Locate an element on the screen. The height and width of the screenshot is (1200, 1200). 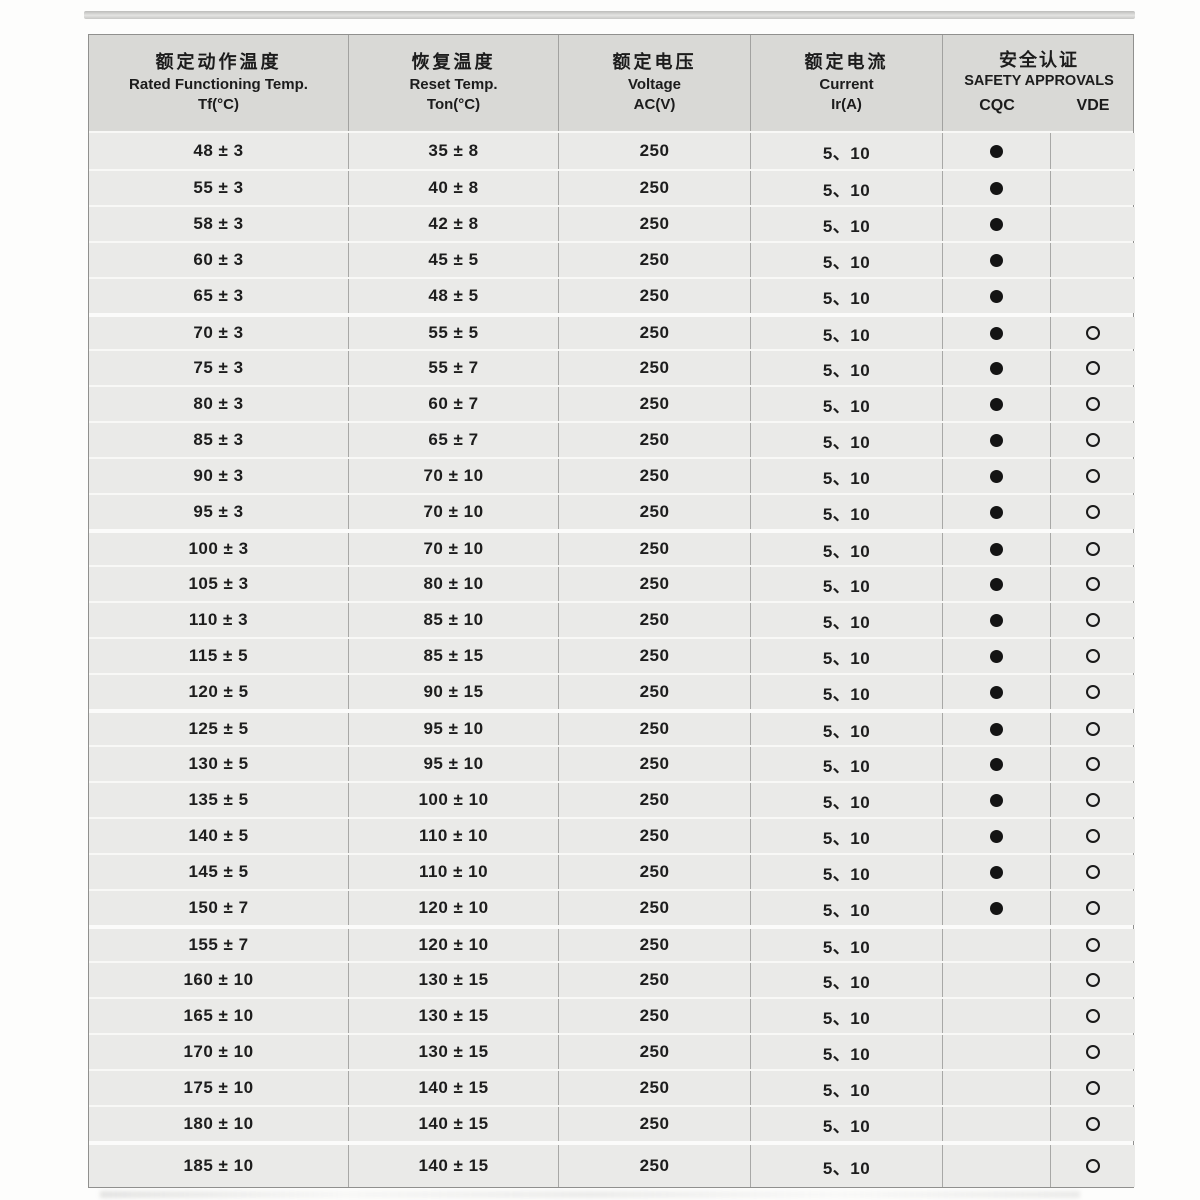
cell-rated-functioning-temp: 60 ± 3 is located at coordinates (219, 260).